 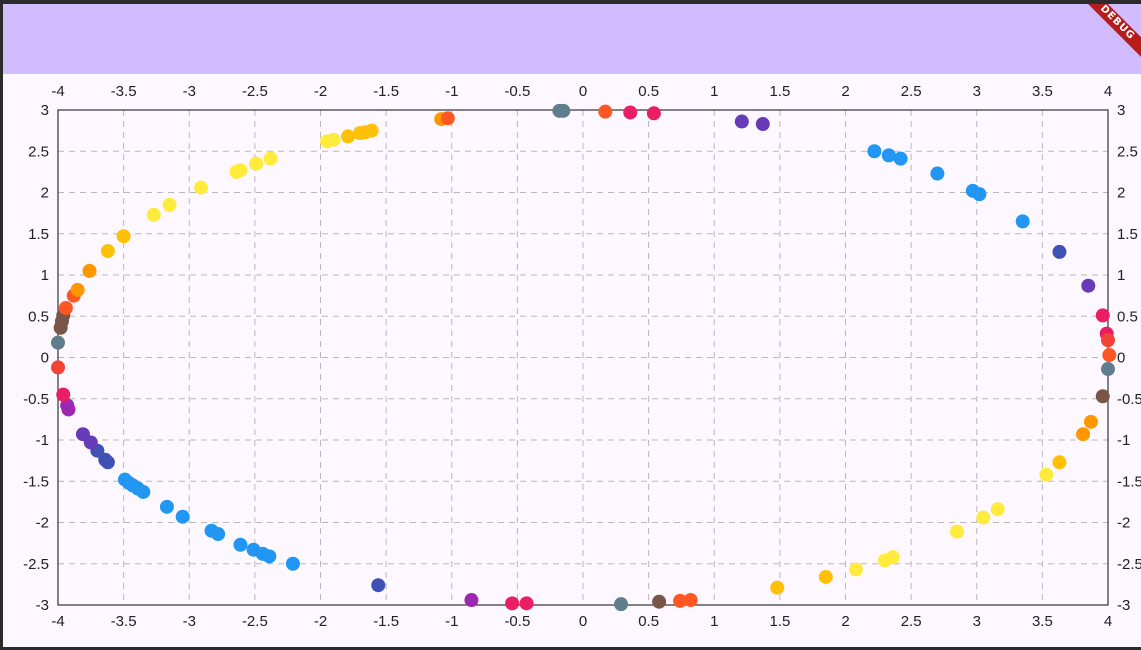 I want to click on y-tick-label-left: -3, so click(x=42, y=605).